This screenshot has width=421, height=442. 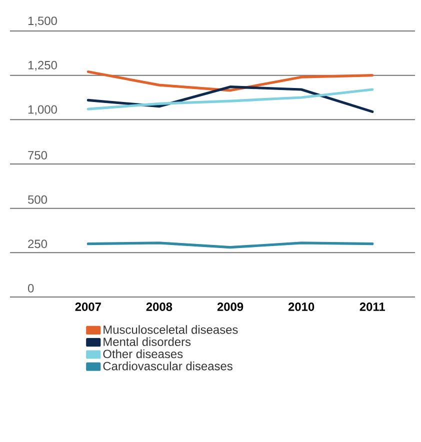 What do you see at coordinates (143, 353) in the screenshot?
I see `legend-label: Other diseases` at bounding box center [143, 353].